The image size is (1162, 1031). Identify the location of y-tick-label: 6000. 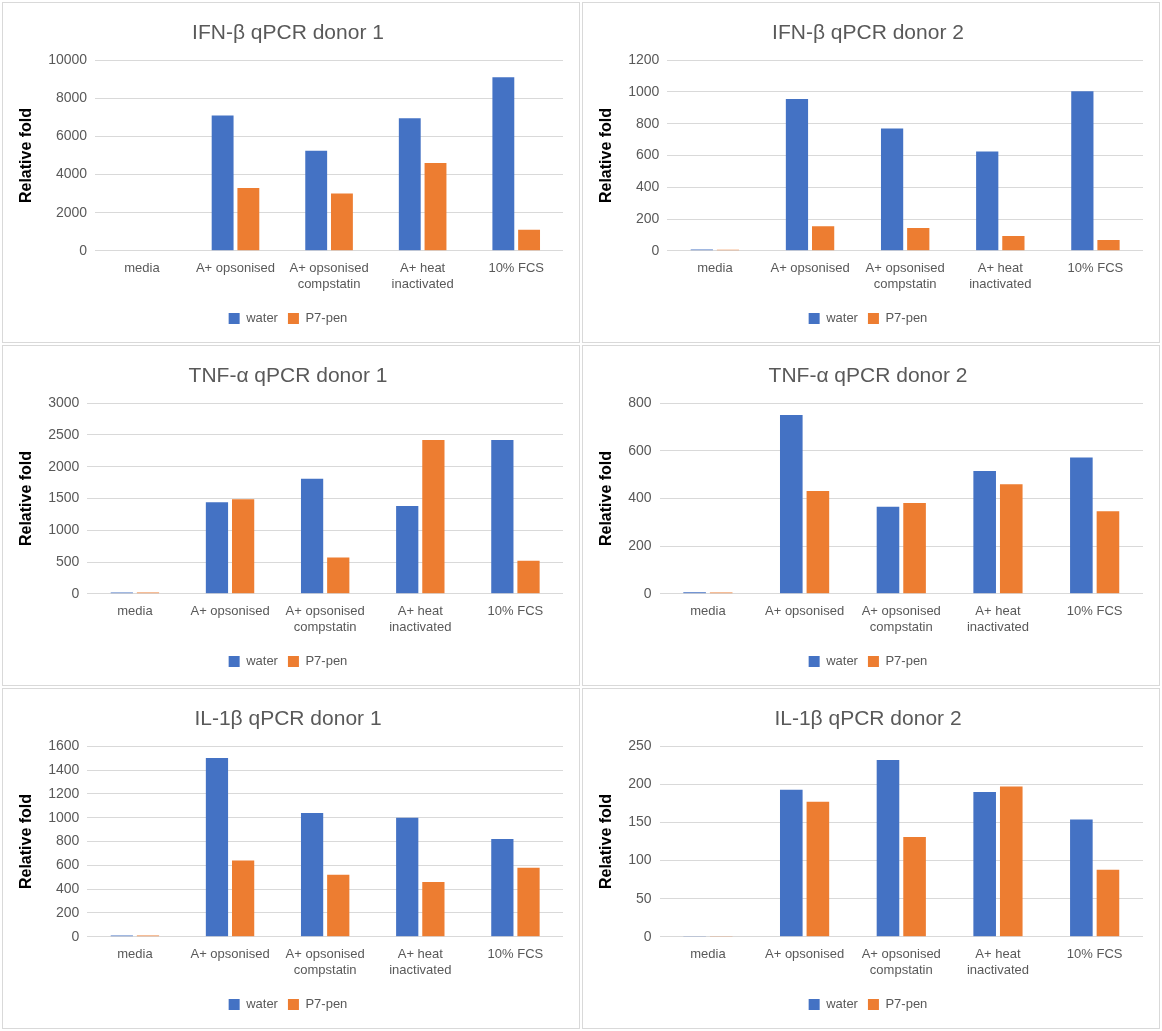
(71, 135).